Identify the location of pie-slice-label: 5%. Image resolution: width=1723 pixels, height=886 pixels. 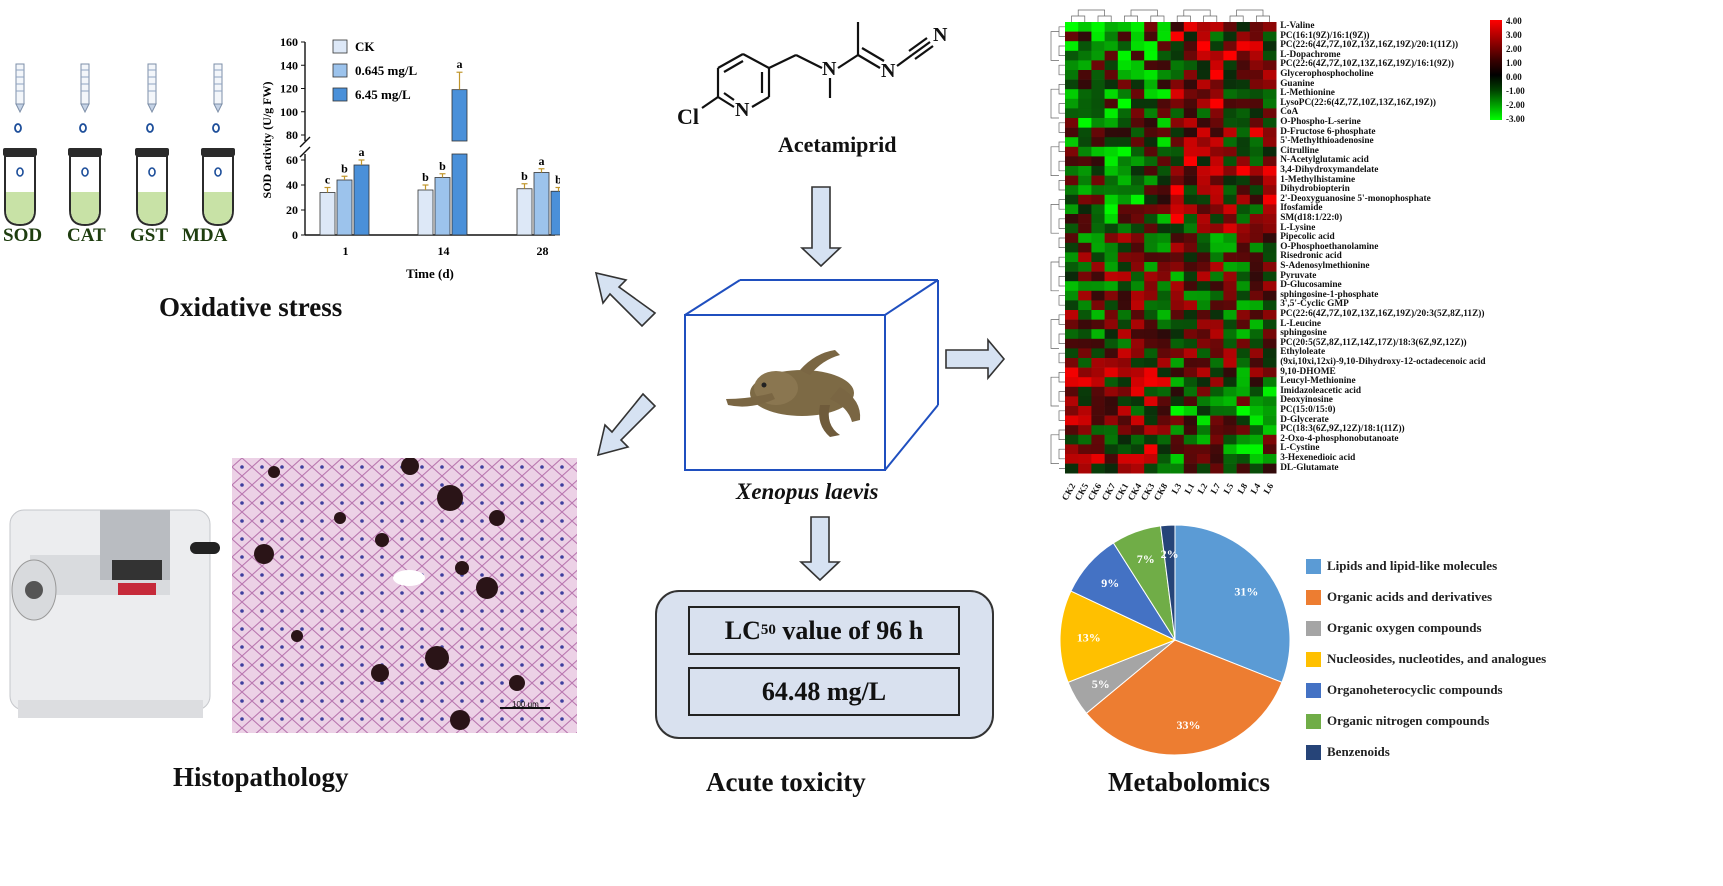
(1101, 684).